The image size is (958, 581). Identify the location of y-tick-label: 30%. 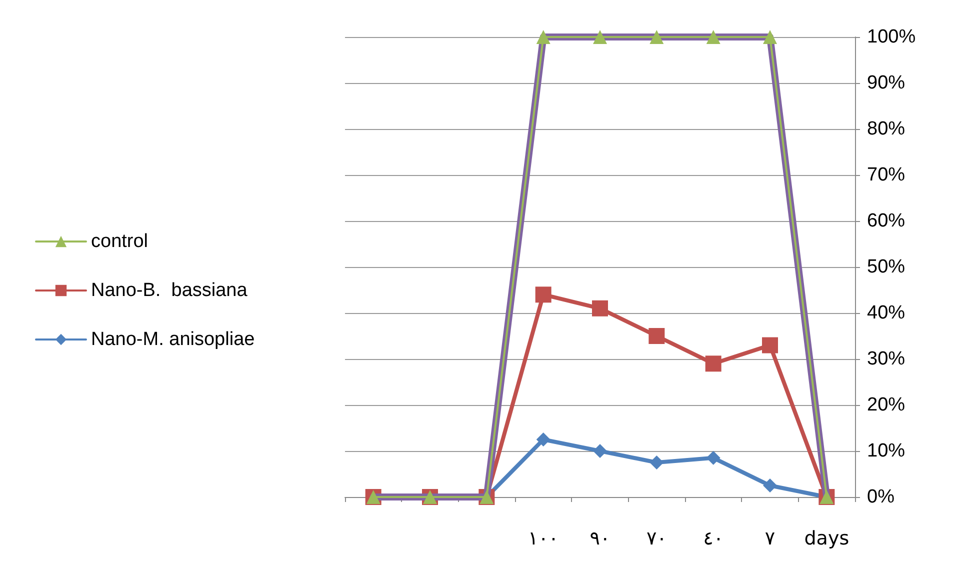
(886, 359).